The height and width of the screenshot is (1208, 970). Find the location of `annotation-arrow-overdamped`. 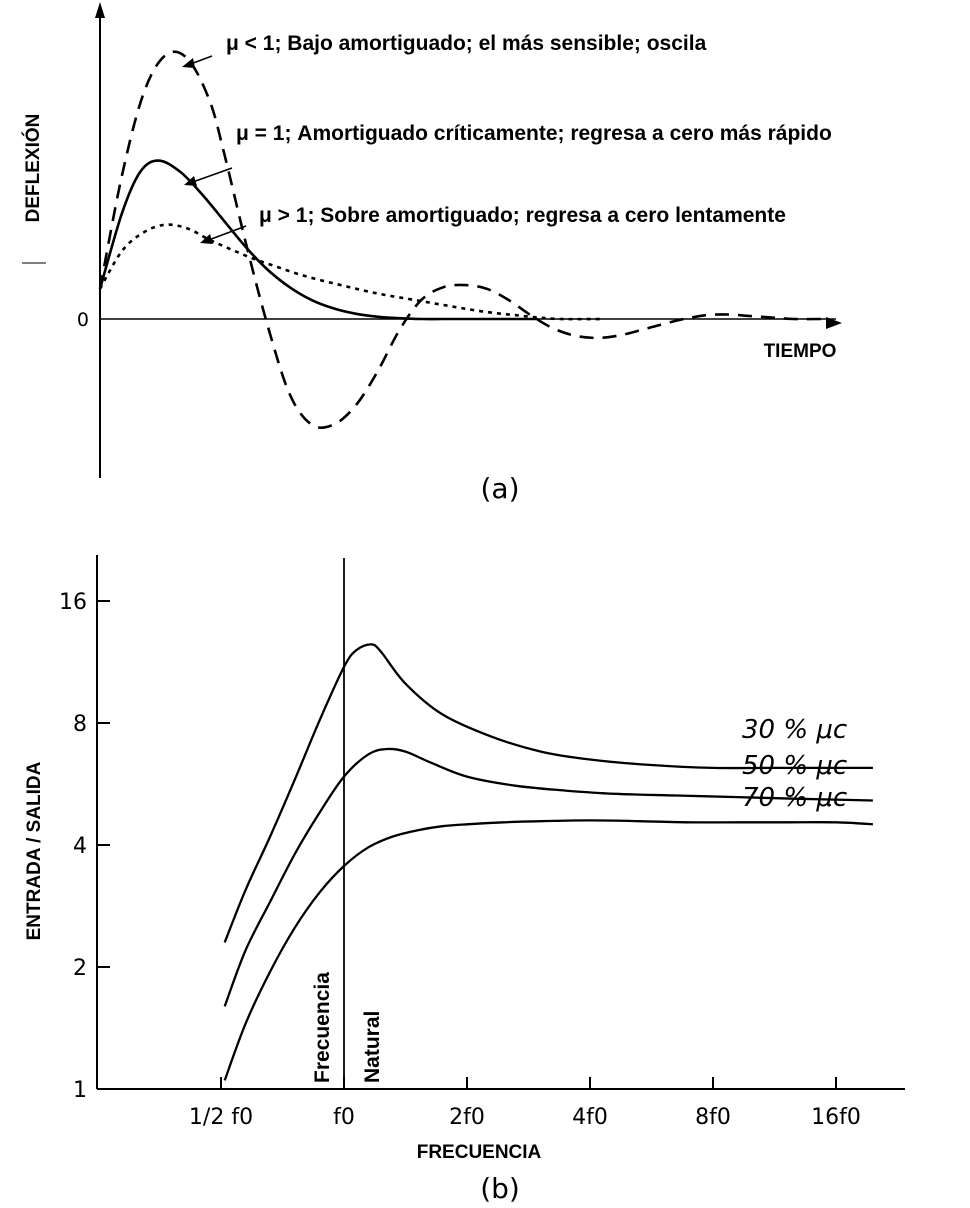

annotation-arrow-overdamped is located at coordinates (226, 233).